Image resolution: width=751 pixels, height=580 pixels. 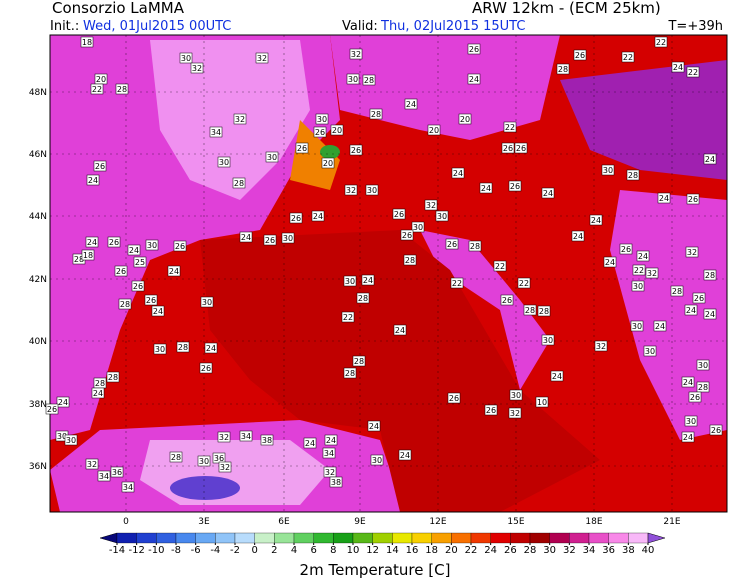 I want to click on colorbar-label: -6, so click(x=196, y=550).